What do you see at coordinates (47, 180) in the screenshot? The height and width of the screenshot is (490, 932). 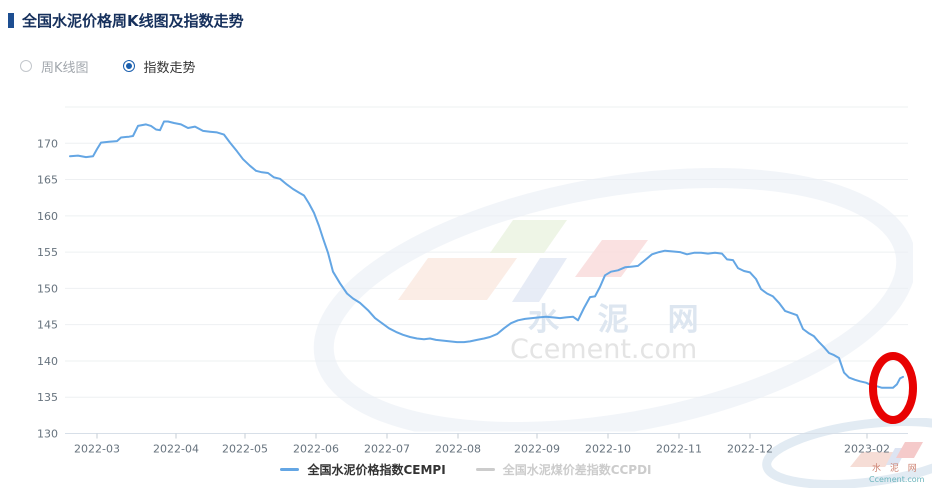 I see `y-axis-label: 165` at bounding box center [47, 180].